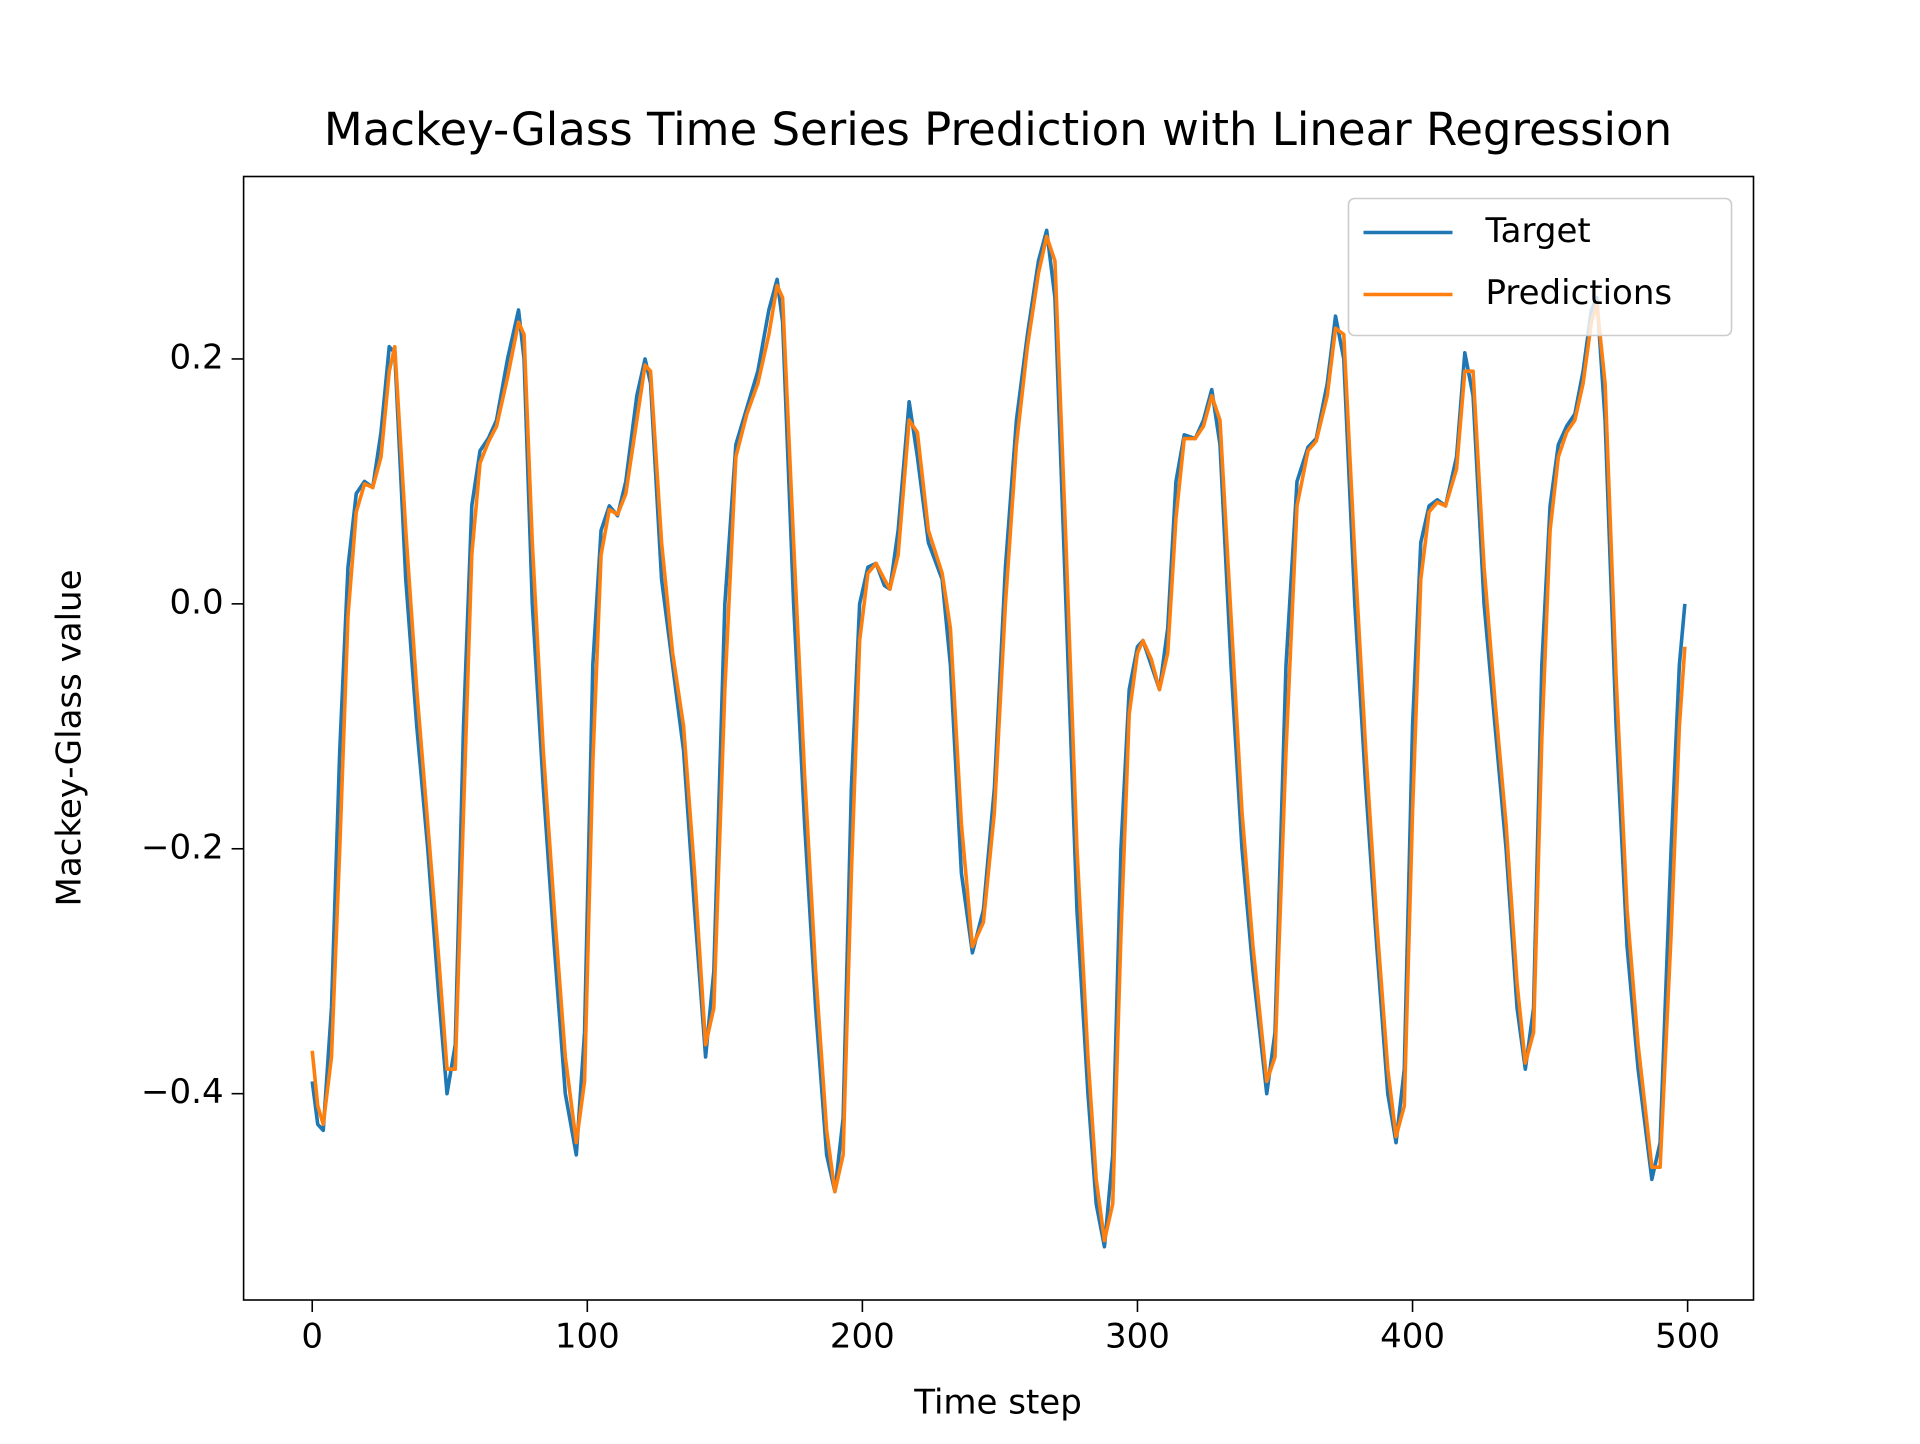  I want to click on y-tick-label: −0.4, so click(182, 1092).